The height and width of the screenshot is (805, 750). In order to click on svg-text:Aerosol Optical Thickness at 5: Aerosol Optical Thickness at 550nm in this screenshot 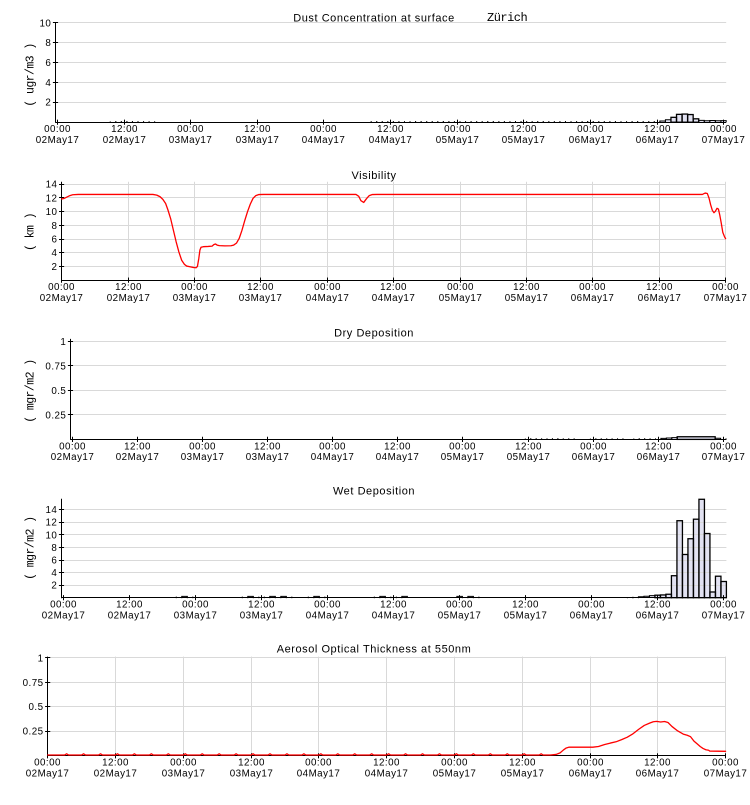, I will do `click(374, 650)`.